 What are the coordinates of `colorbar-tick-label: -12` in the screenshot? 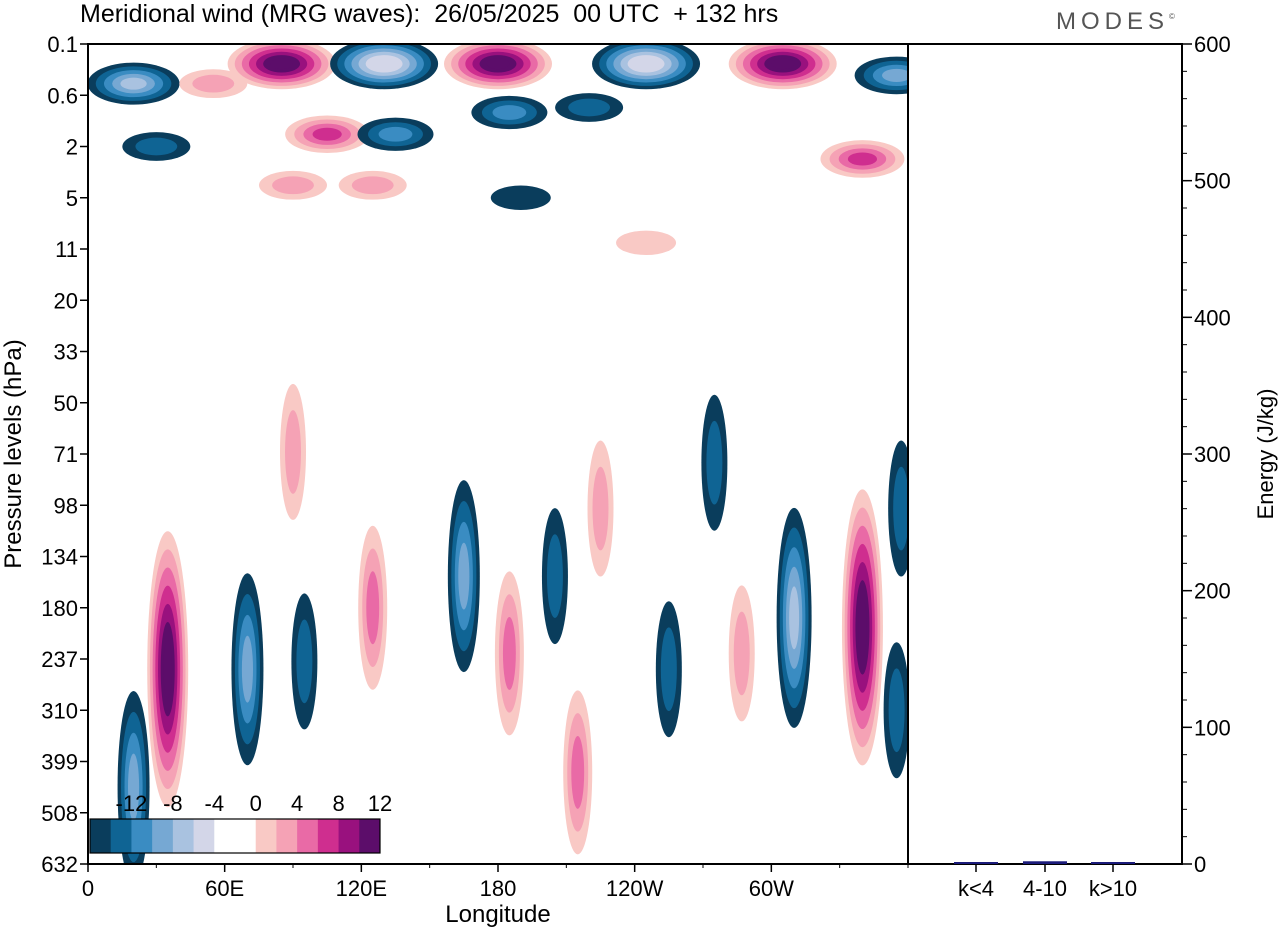 It's located at (132, 803).